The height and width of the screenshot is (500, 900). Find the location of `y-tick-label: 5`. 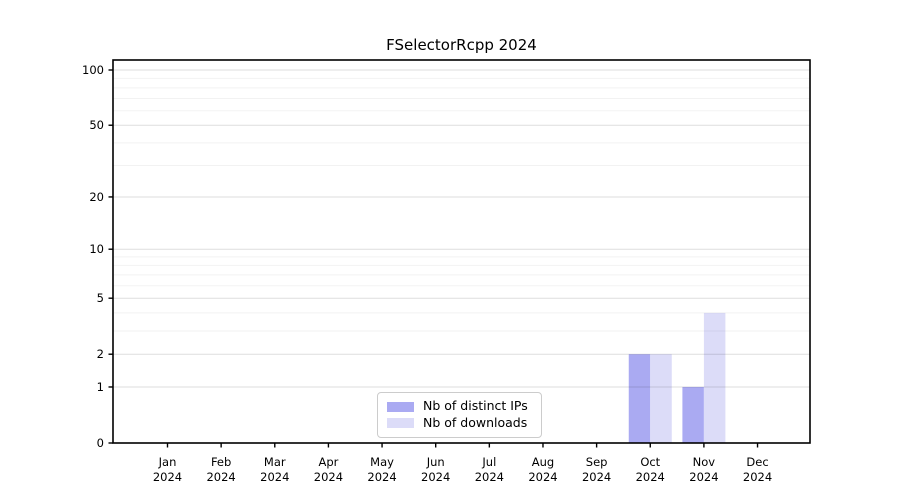

y-tick-label: 5 is located at coordinates (100, 298).